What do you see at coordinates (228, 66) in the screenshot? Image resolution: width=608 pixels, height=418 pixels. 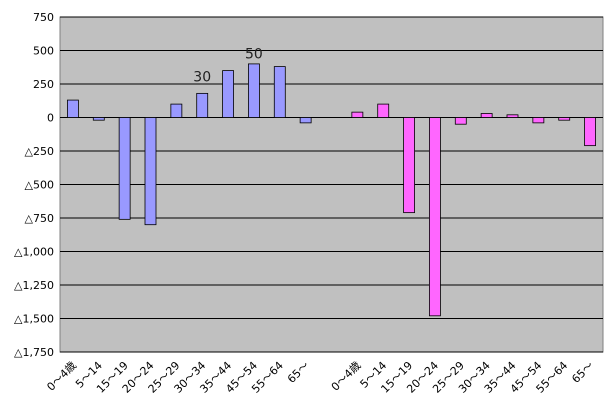 I see `annotations: 30 50` at bounding box center [228, 66].